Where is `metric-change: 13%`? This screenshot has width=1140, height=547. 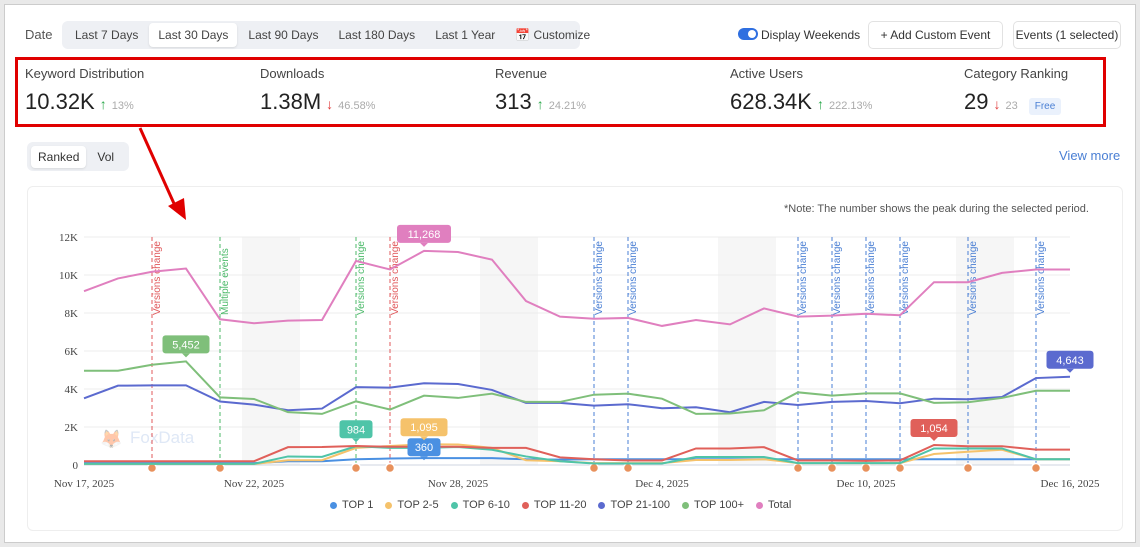
metric-change: 13% is located at coordinates (122, 106).